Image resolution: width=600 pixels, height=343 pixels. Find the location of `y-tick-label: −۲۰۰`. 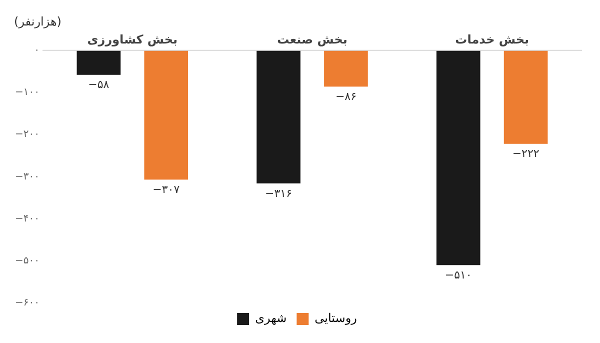

y-tick-label: −۲۰۰ is located at coordinates (27, 134).